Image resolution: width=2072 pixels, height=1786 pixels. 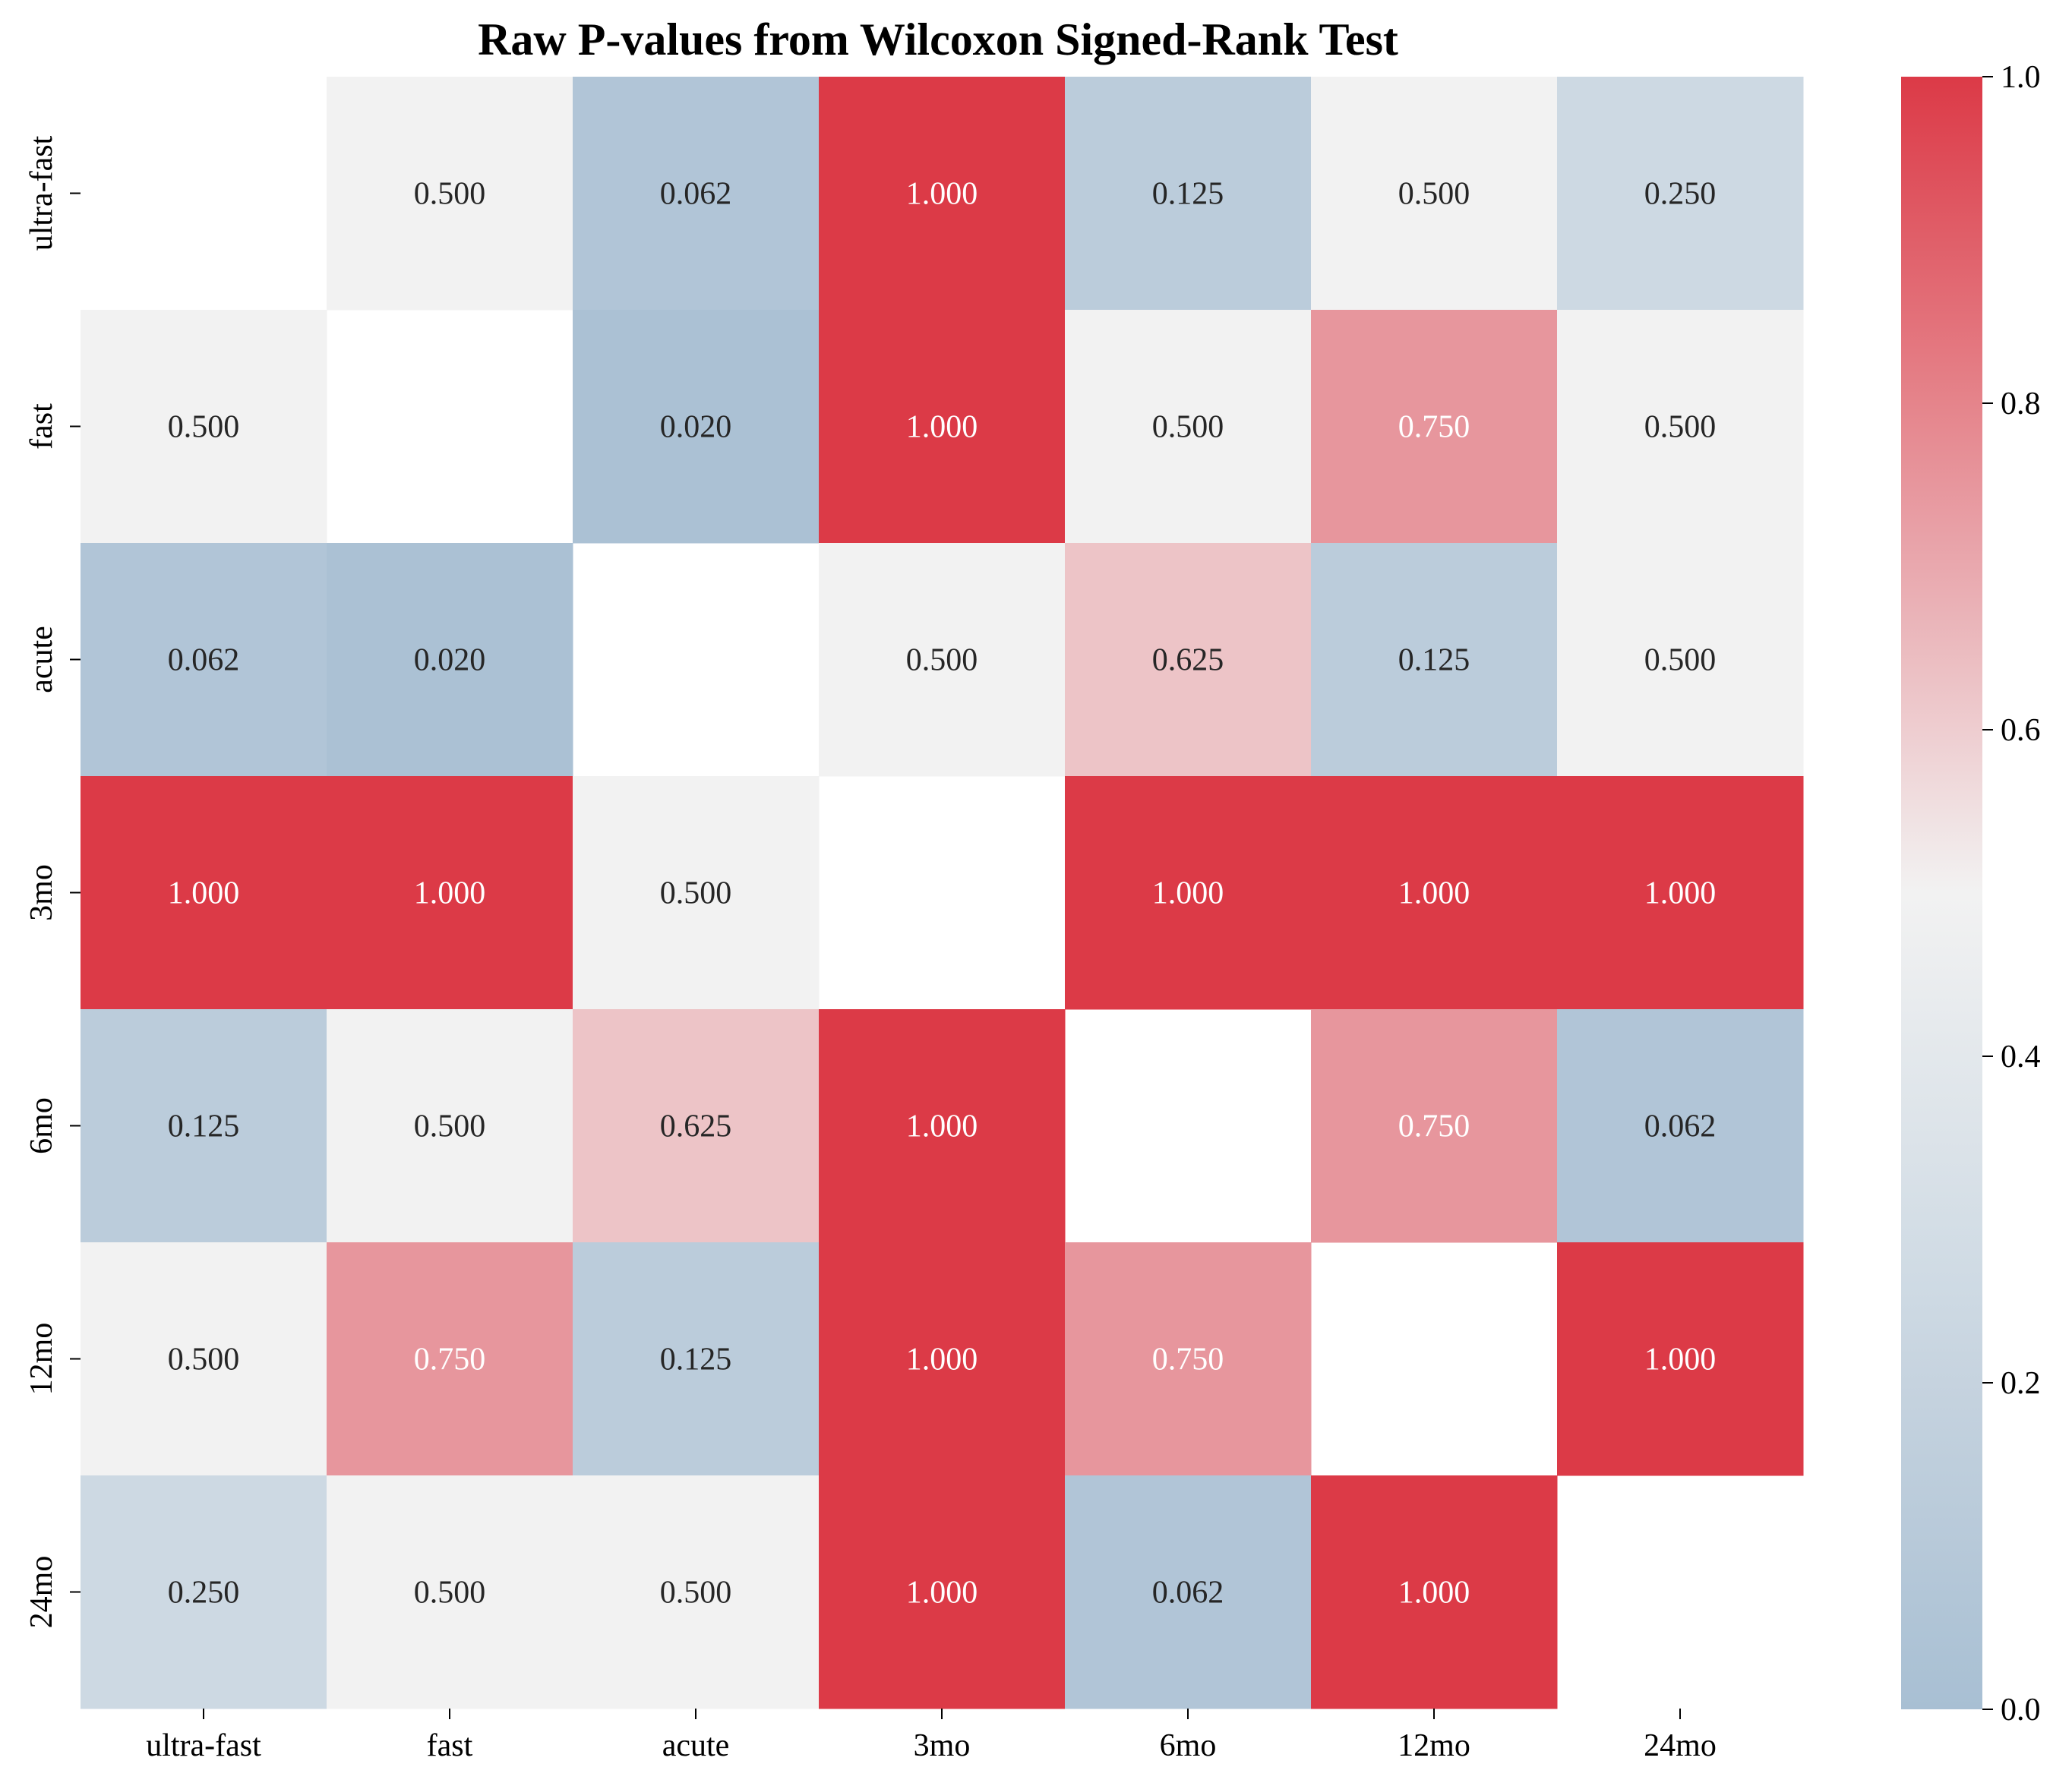 What do you see at coordinates (203, 1745) in the screenshot?
I see `x-tick-label: ultra-fast` at bounding box center [203, 1745].